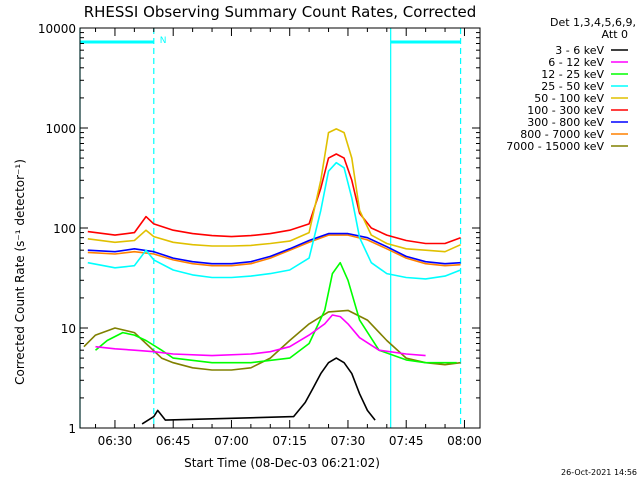 The image size is (640, 480). I want to click on y-tick-label: 1, so click(72, 429).